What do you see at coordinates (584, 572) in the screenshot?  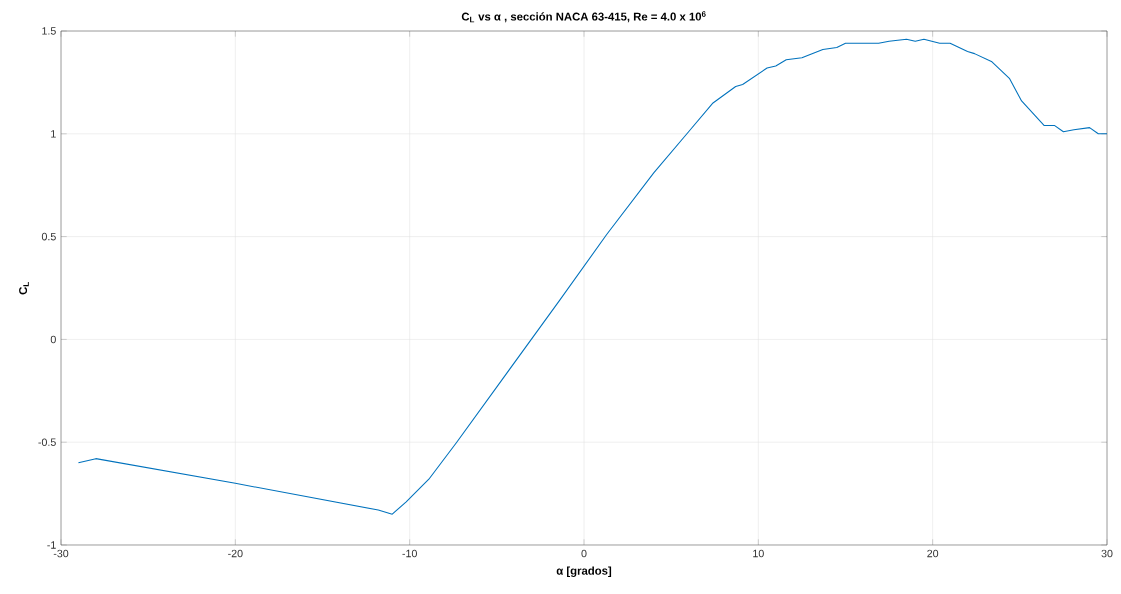 I see `x-axis-title: α [grados]` at bounding box center [584, 572].